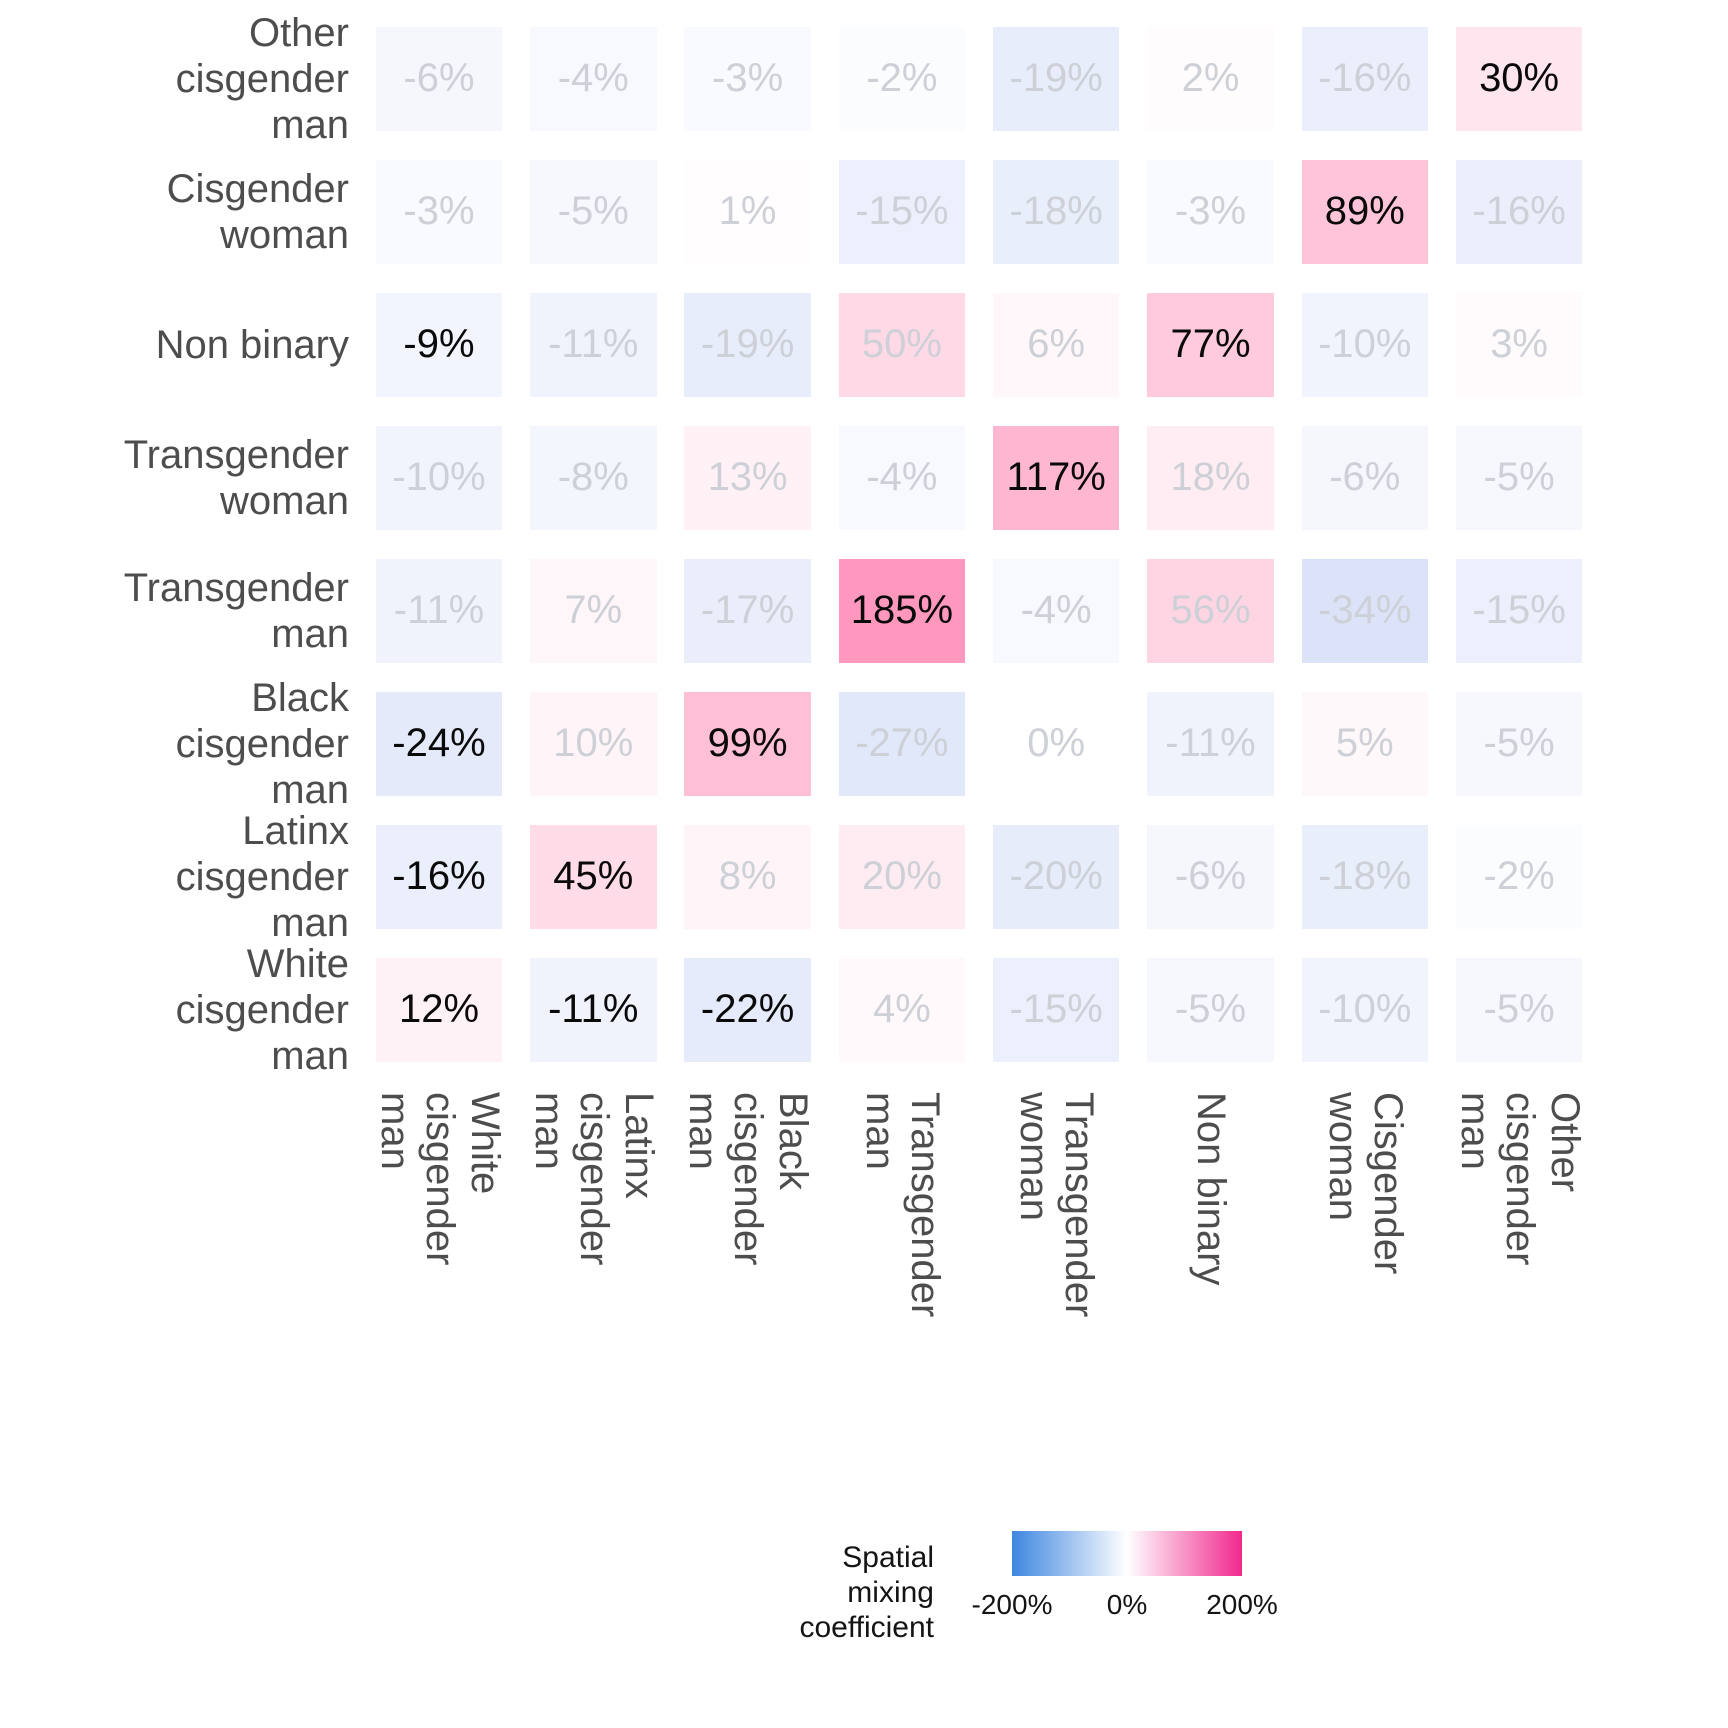  Describe the element at coordinates (1365, 1183) in the screenshot. I see `col-label: Cisgender woman` at that location.